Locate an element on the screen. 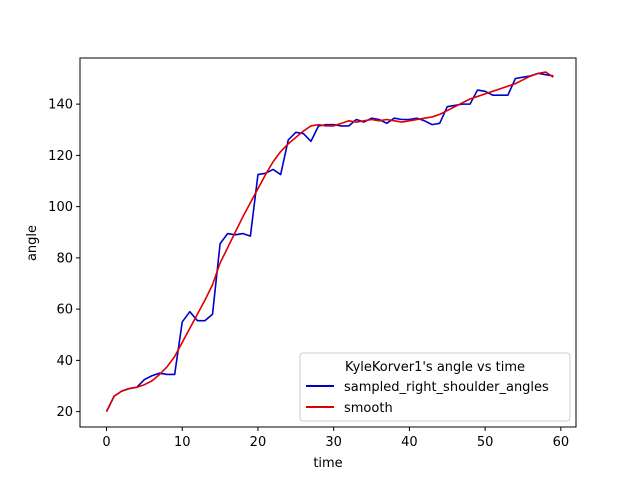  legend-title: KyleKorver1's angle vs time is located at coordinates (435, 367).